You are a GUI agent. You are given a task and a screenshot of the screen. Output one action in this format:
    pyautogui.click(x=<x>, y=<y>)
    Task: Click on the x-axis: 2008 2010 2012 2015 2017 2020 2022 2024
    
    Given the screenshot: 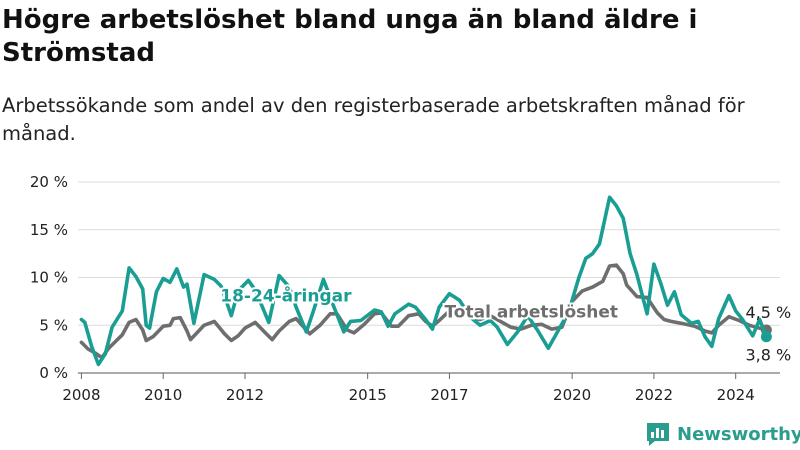 What is the action you would take?
    pyautogui.click(x=408, y=388)
    